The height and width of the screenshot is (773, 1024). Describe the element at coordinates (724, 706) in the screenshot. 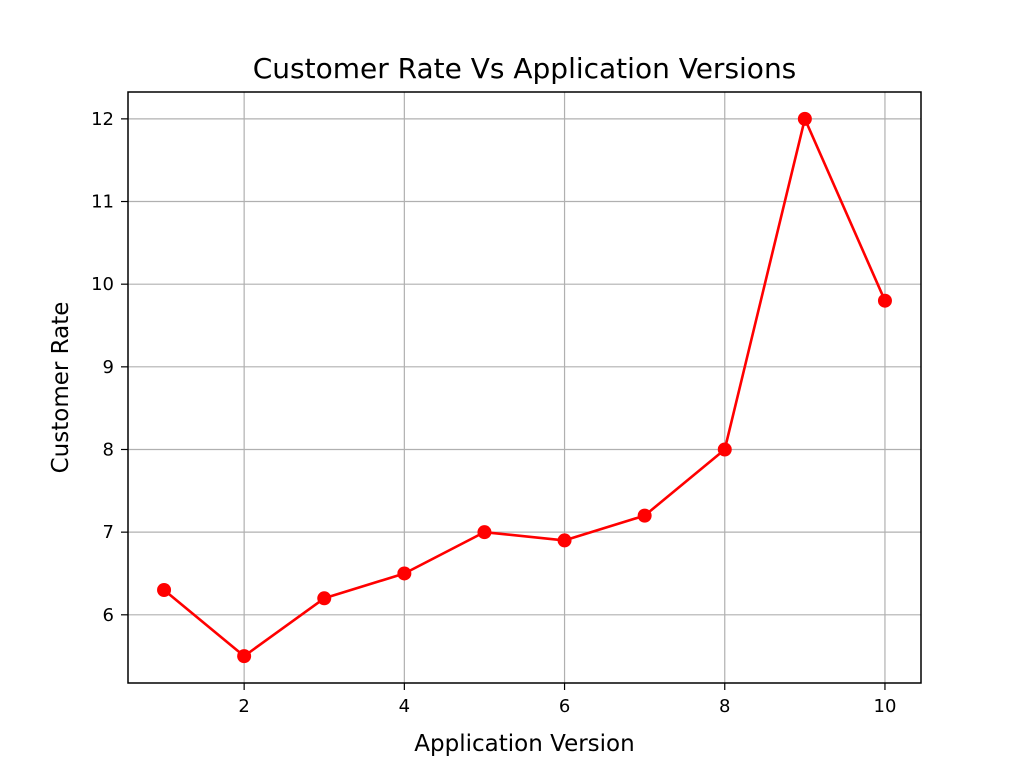

I see `x-tick-label: 8` at that location.